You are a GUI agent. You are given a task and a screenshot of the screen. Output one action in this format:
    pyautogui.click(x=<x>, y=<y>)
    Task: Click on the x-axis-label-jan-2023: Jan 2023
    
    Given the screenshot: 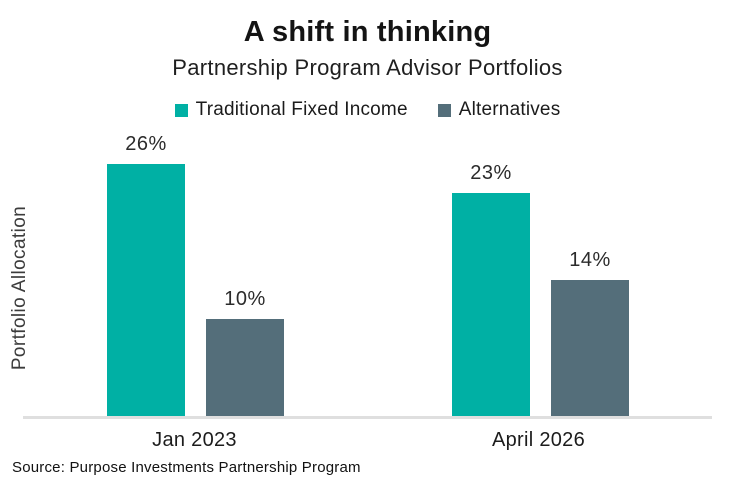 What is the action you would take?
    pyautogui.click(x=194, y=440)
    